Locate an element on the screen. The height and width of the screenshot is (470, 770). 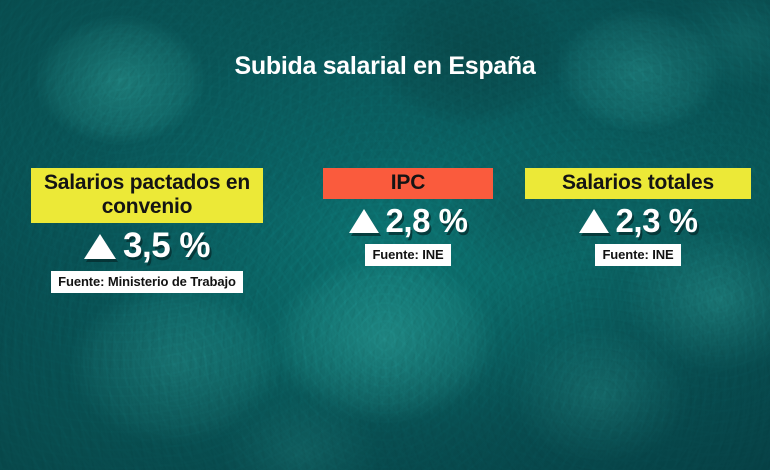
page-title: Subida salarial en España is located at coordinates (385, 66).